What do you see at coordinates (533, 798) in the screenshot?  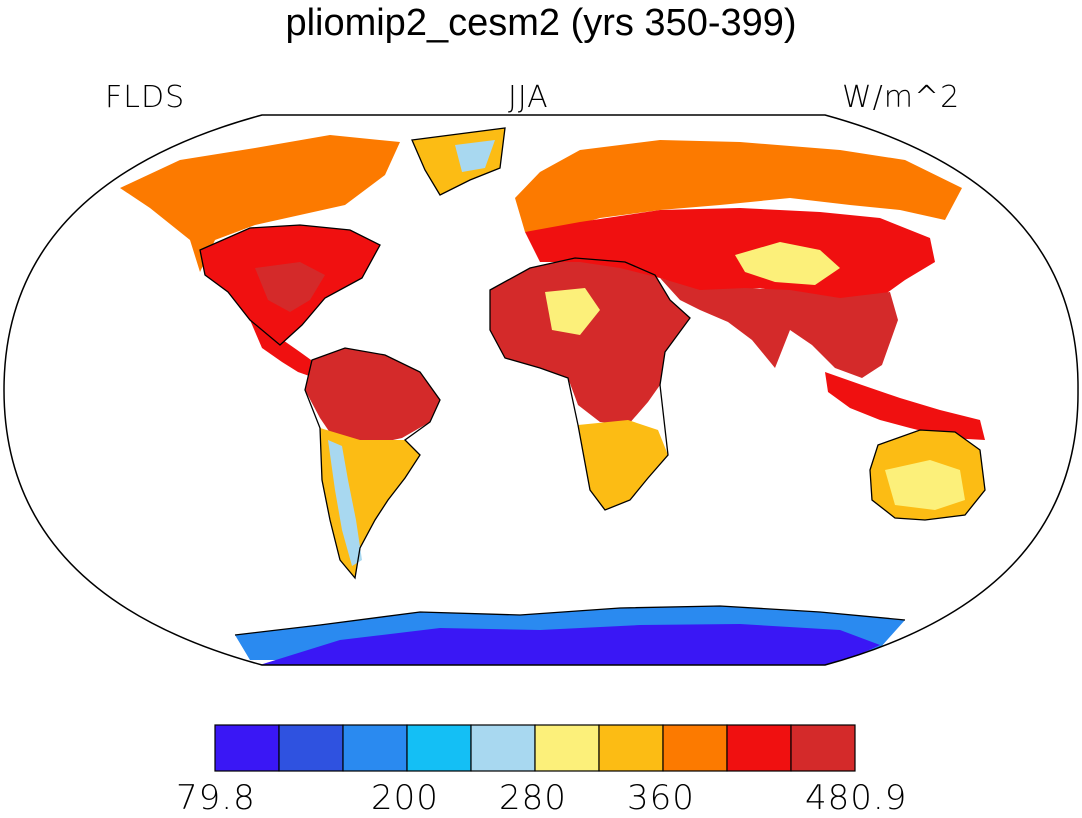 I see `colorbar-label-280: 280` at bounding box center [533, 798].